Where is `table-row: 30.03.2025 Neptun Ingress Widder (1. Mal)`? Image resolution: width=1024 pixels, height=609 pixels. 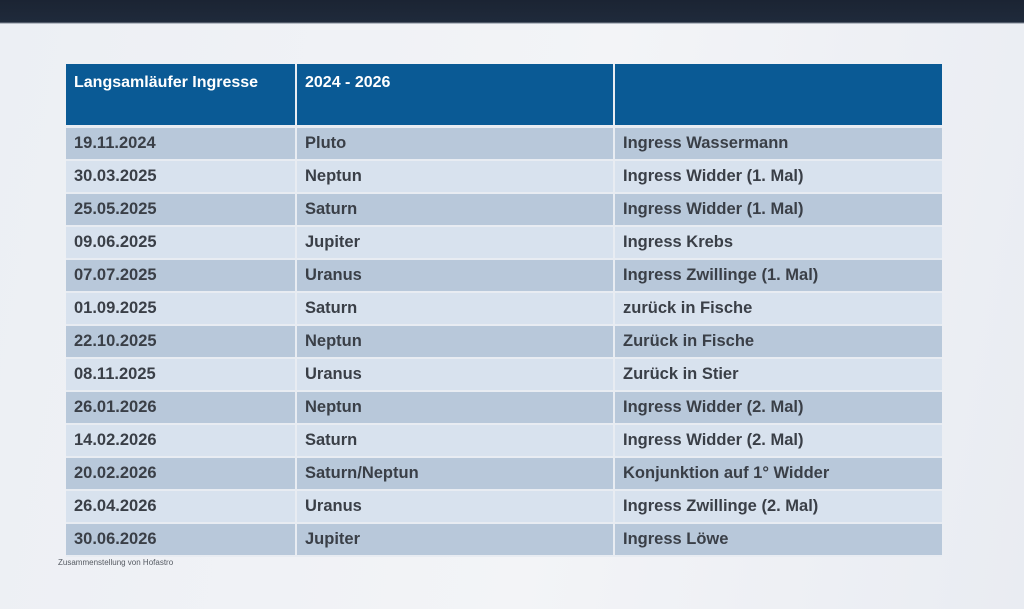 table-row: 30.03.2025 Neptun Ingress Widder (1. Mal) is located at coordinates (504, 177).